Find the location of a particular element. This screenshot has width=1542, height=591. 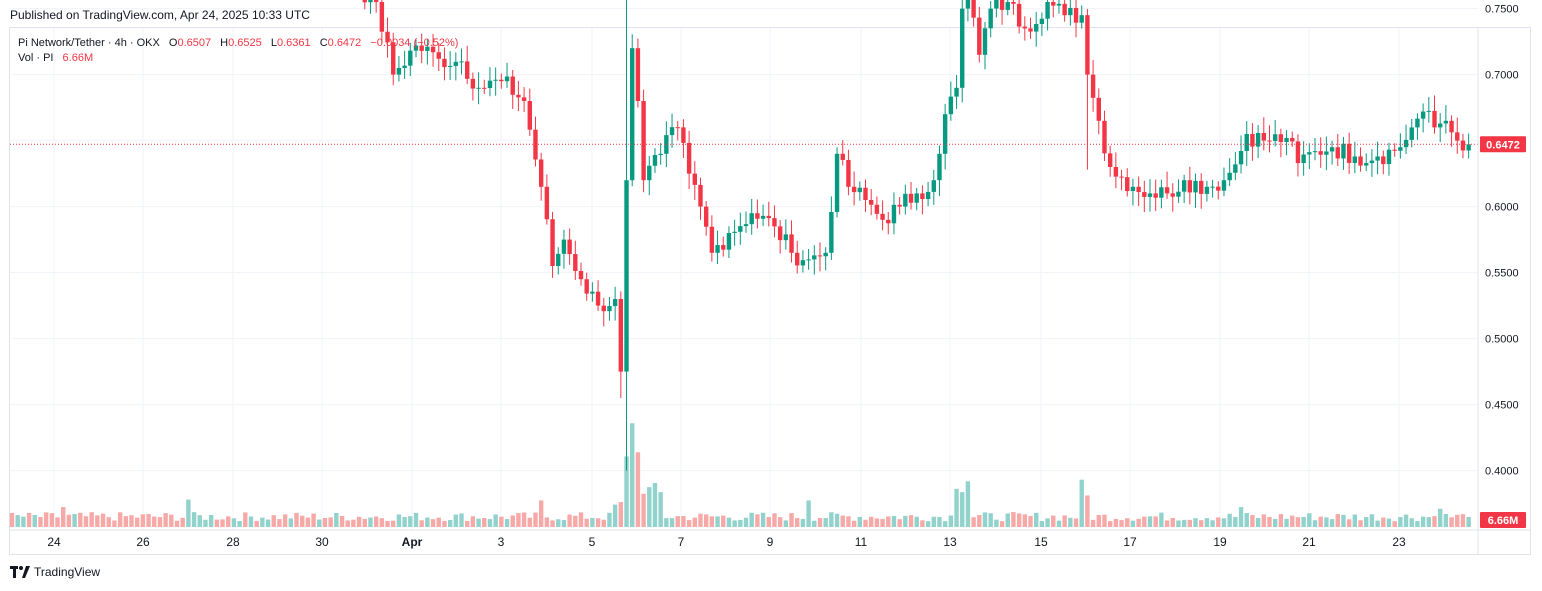

volume-label: Vol · PI is located at coordinates (36, 58).